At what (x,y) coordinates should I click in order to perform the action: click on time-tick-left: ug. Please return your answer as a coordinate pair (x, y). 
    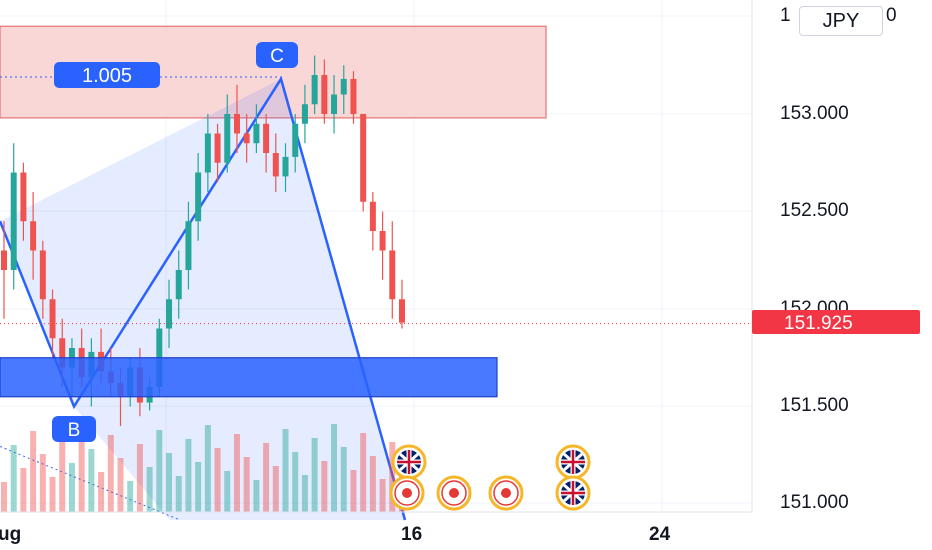
    Looking at the image, I should click on (10, 534).